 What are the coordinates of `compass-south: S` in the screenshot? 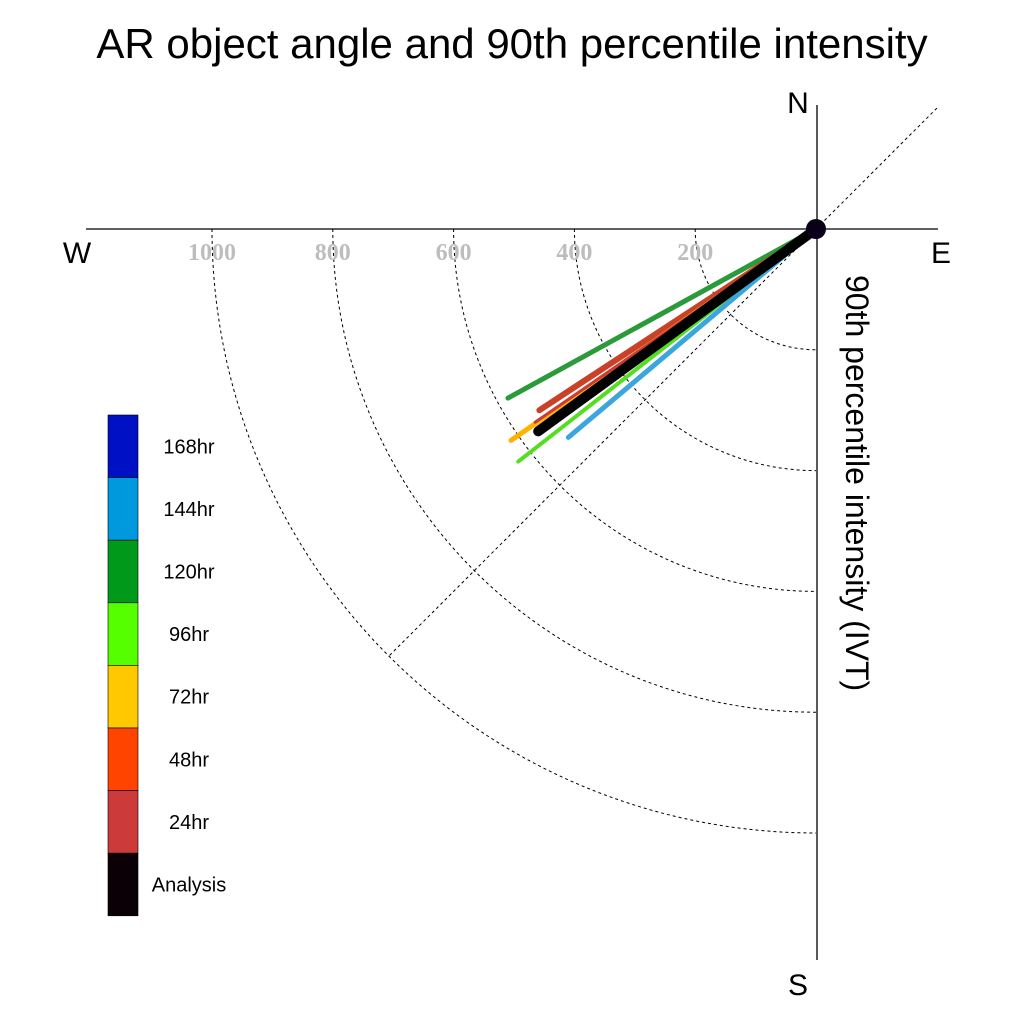 It's located at (798, 985).